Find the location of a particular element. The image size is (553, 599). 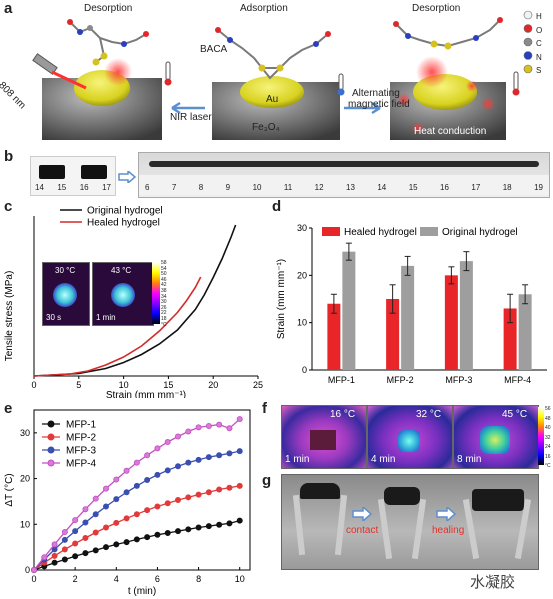

y-tick-label: 20 is located at coordinates (25, 479).